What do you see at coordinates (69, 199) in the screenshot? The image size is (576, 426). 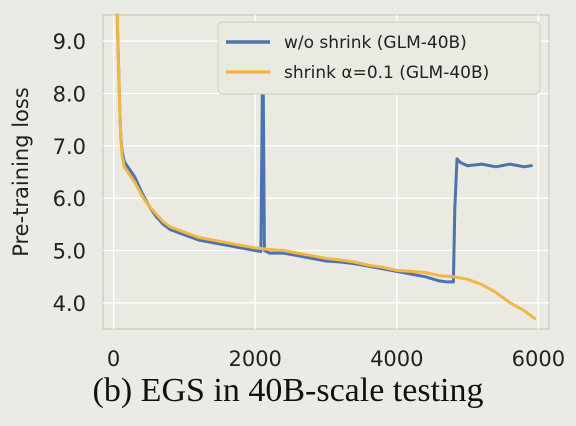 I see `y-tick-label: 6.0` at bounding box center [69, 199].